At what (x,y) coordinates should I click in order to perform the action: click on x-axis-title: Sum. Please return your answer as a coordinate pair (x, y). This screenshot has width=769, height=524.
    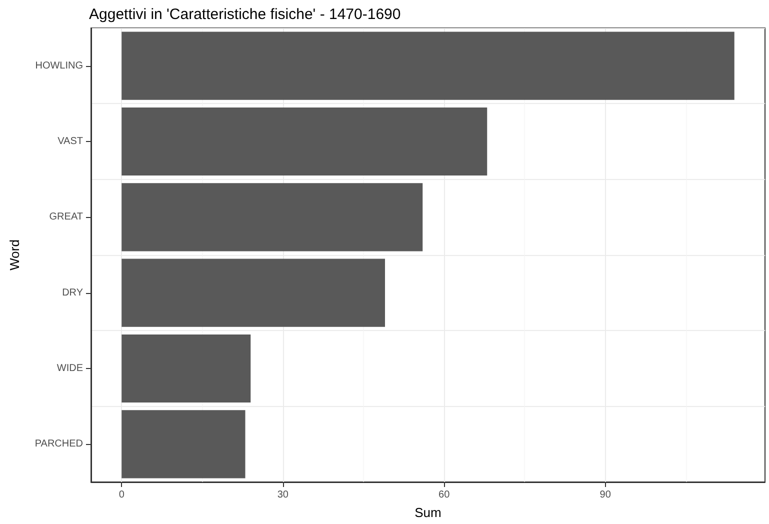
    Looking at the image, I should click on (428, 512).